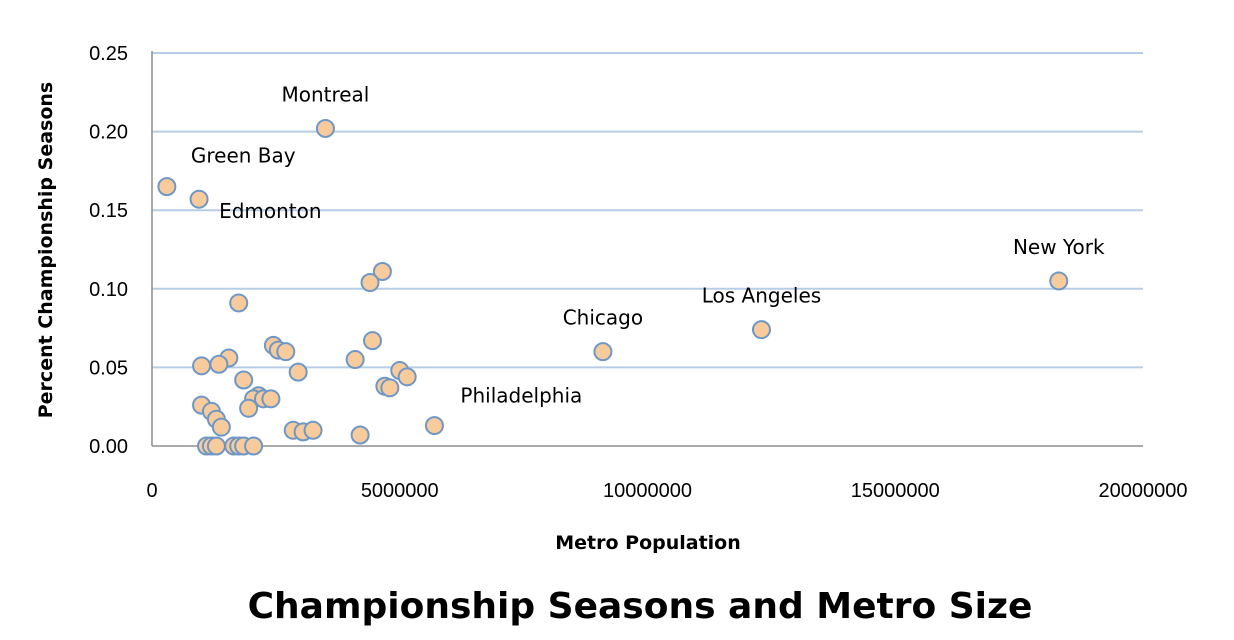  What do you see at coordinates (603, 318) in the screenshot?
I see `point-label-chicago: Chicago` at bounding box center [603, 318].